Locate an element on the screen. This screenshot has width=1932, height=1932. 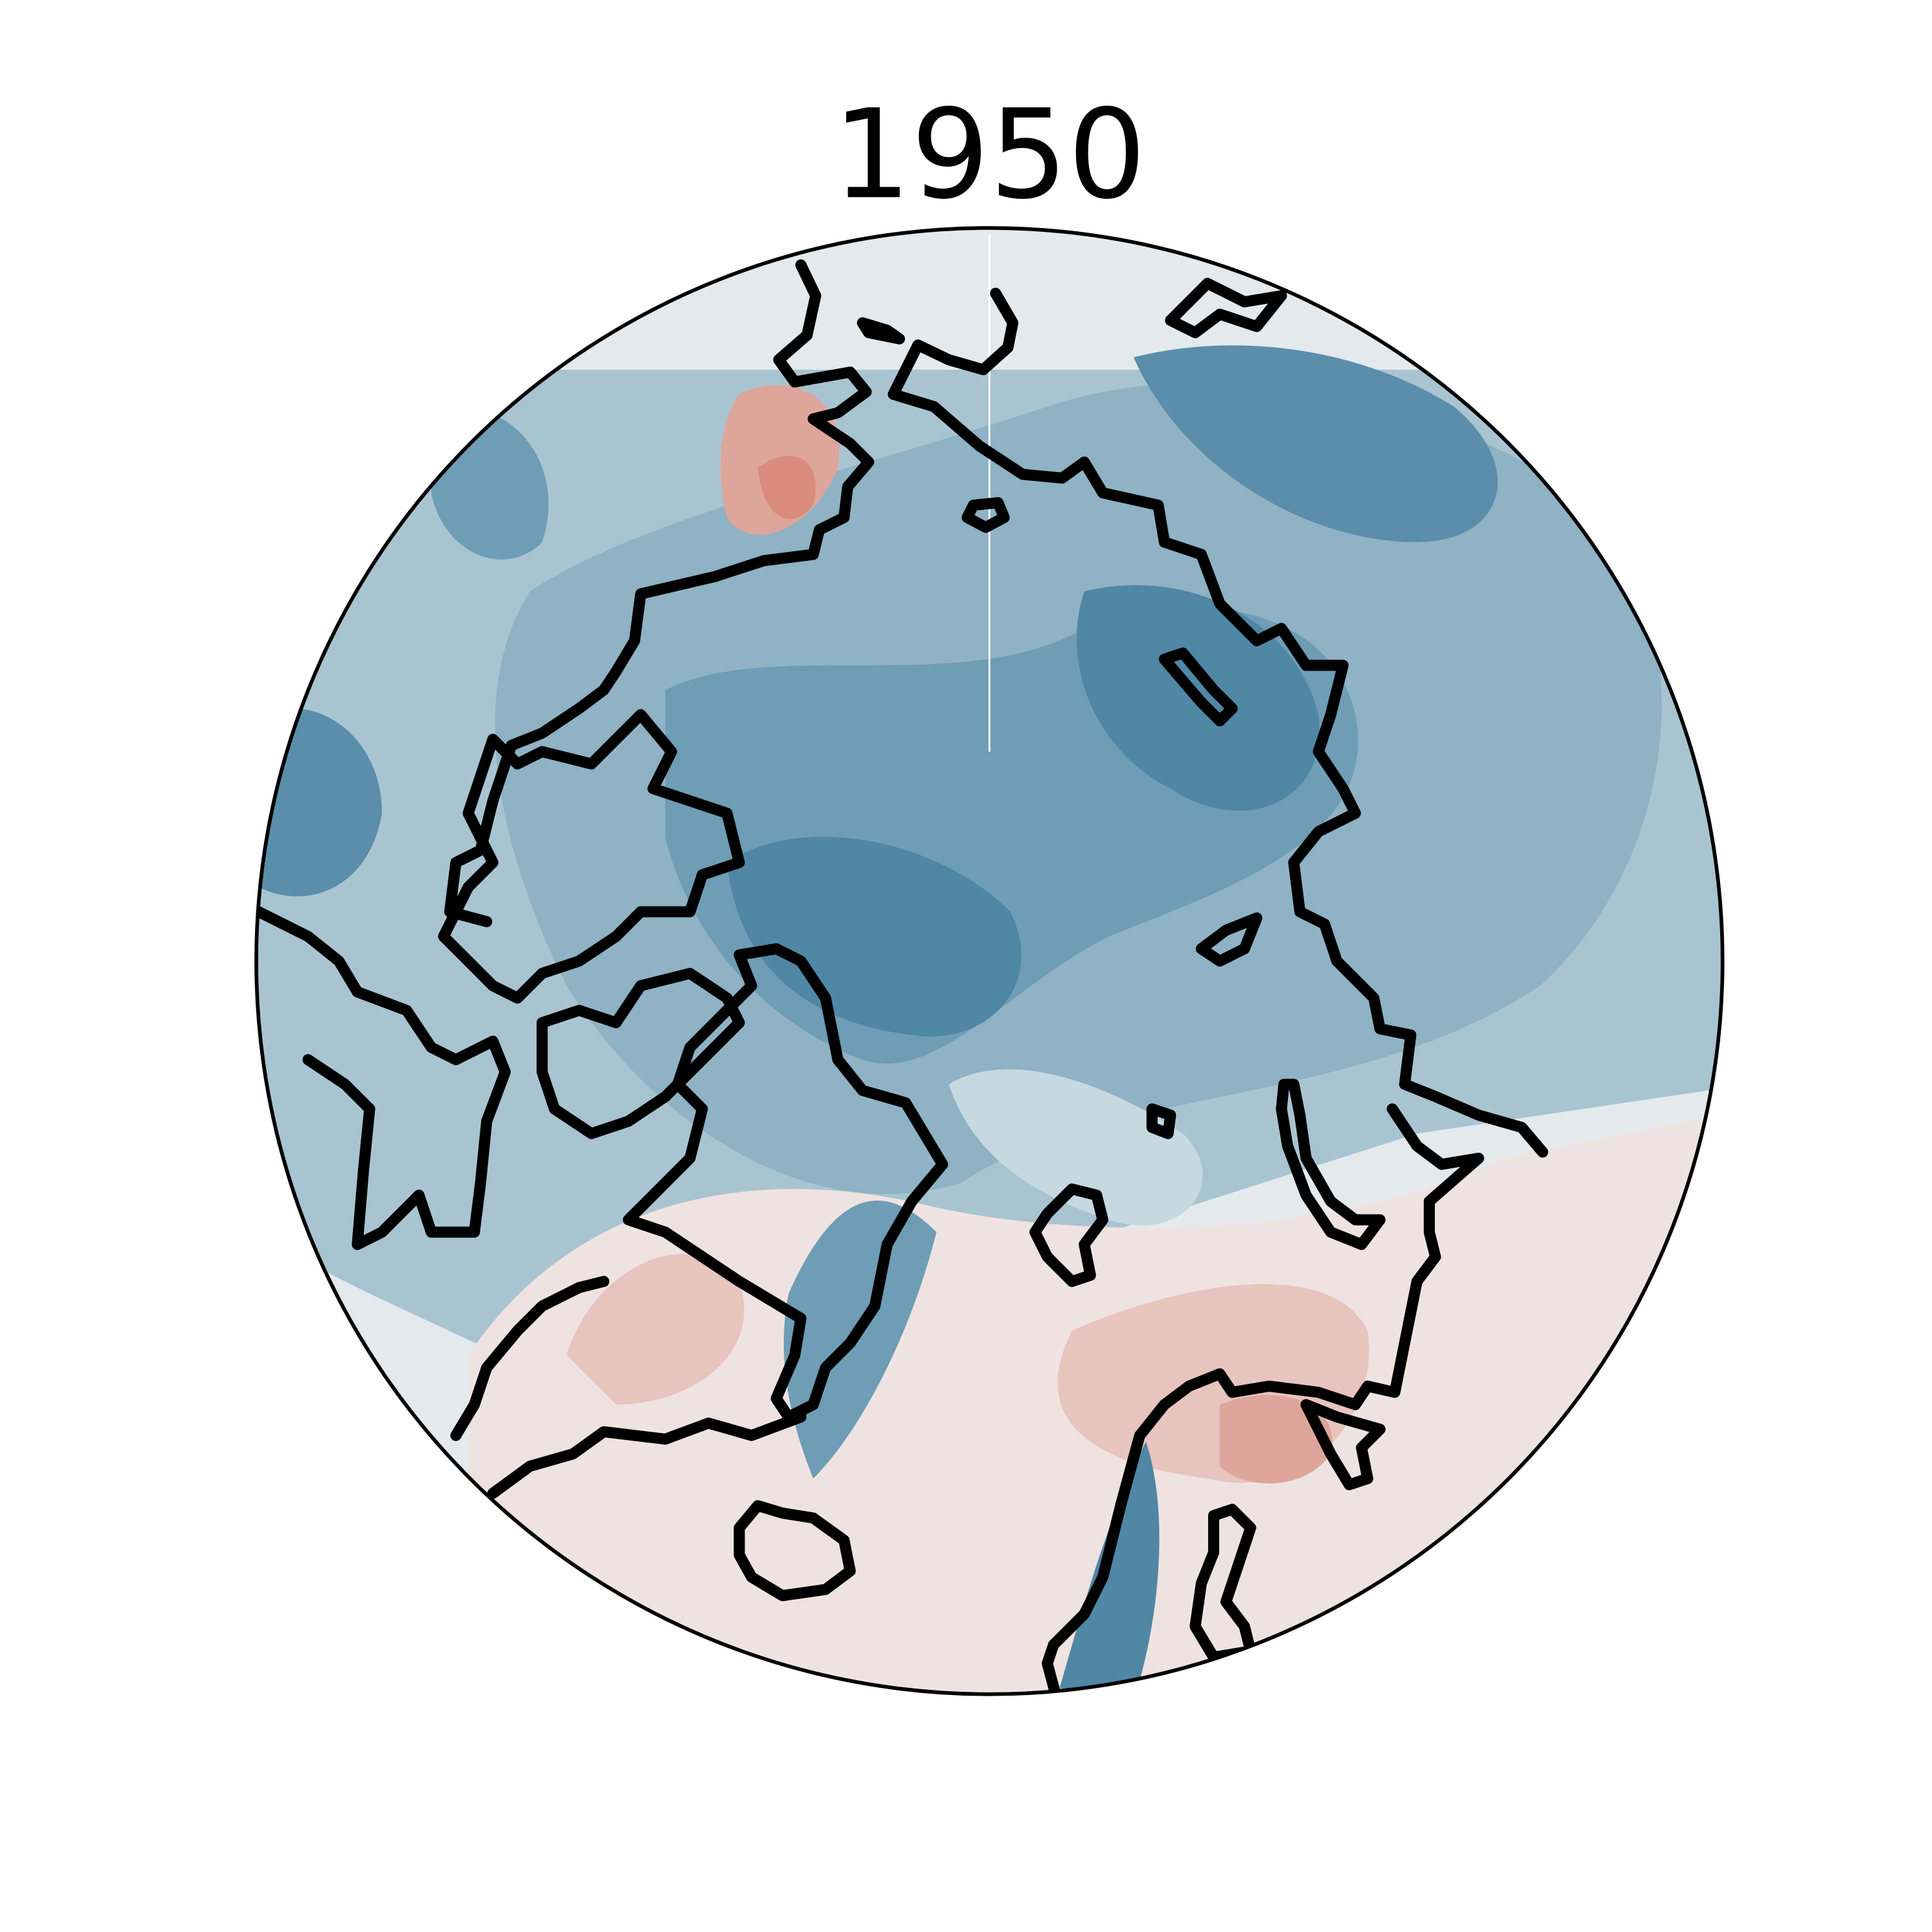
field-pale-blue is located at coordinates (1076, 1147).